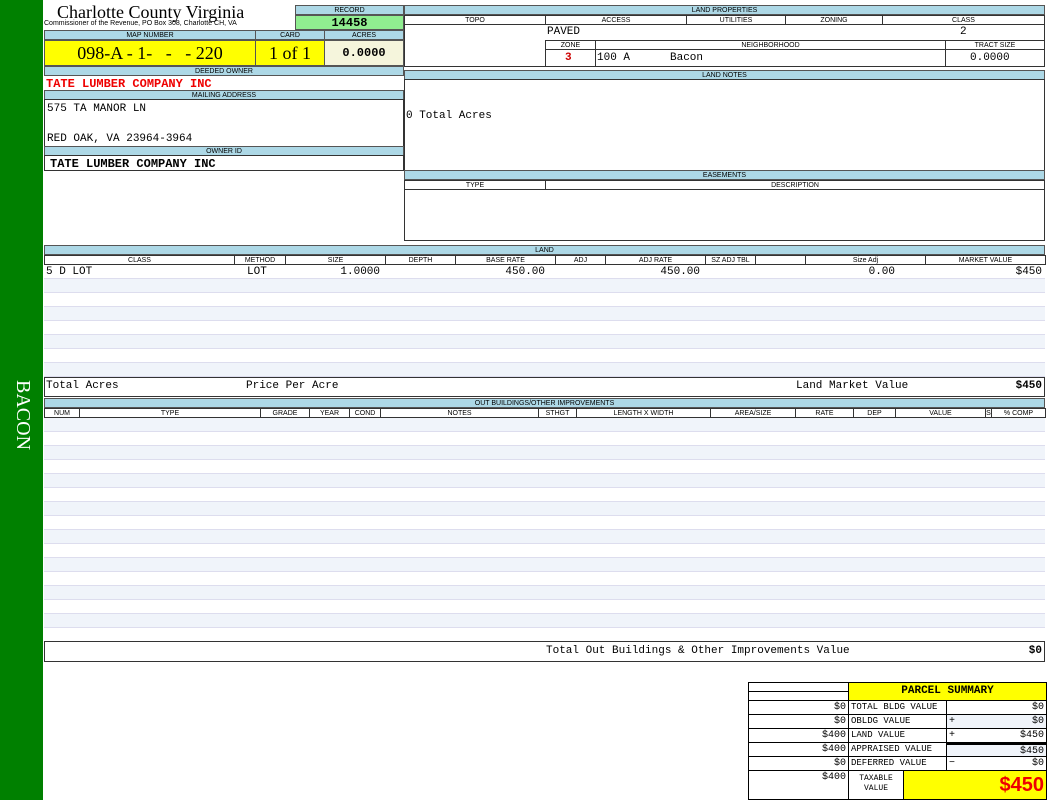 Image resolution: width=1050 pixels, height=800 pixels. What do you see at coordinates (996, 763) in the screenshot?
I see `summary-value-cell: − $0` at bounding box center [996, 763].